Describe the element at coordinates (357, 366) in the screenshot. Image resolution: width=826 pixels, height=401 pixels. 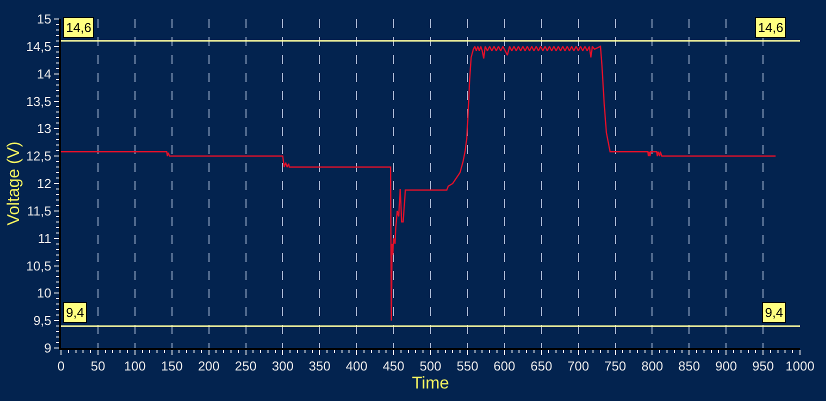
I see `x-tick-label: 400` at that location.